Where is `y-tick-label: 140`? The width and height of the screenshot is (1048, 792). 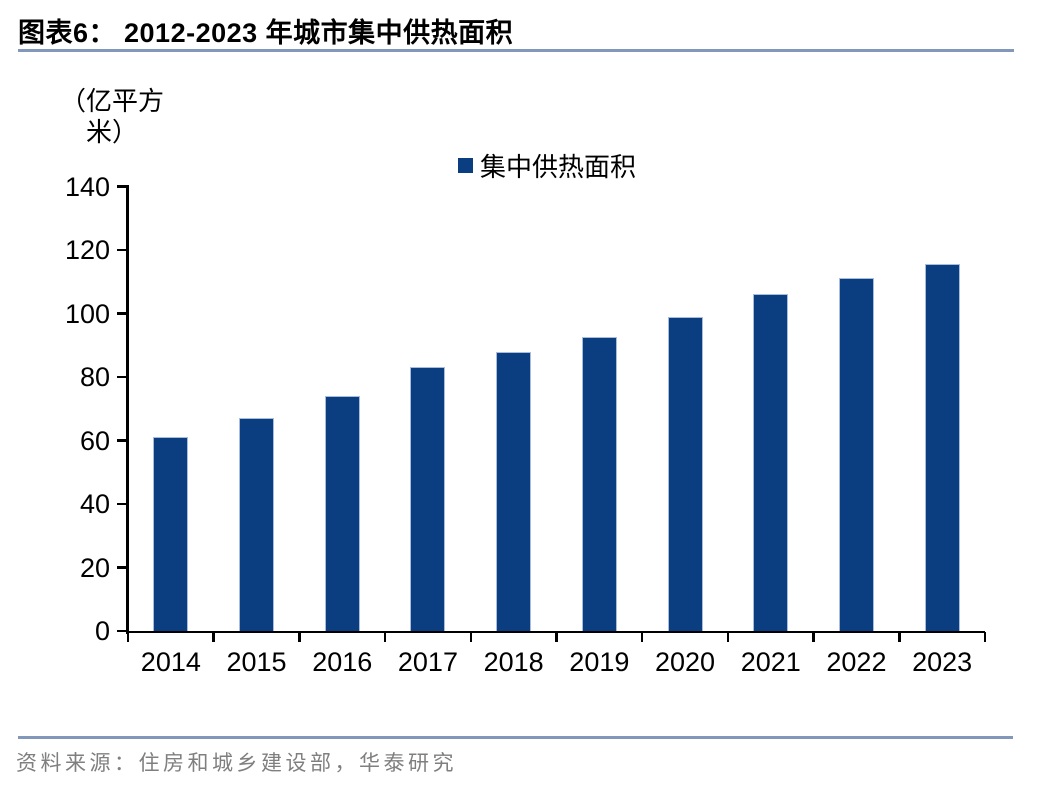
y-tick-label: 140 is located at coordinates (87, 186).